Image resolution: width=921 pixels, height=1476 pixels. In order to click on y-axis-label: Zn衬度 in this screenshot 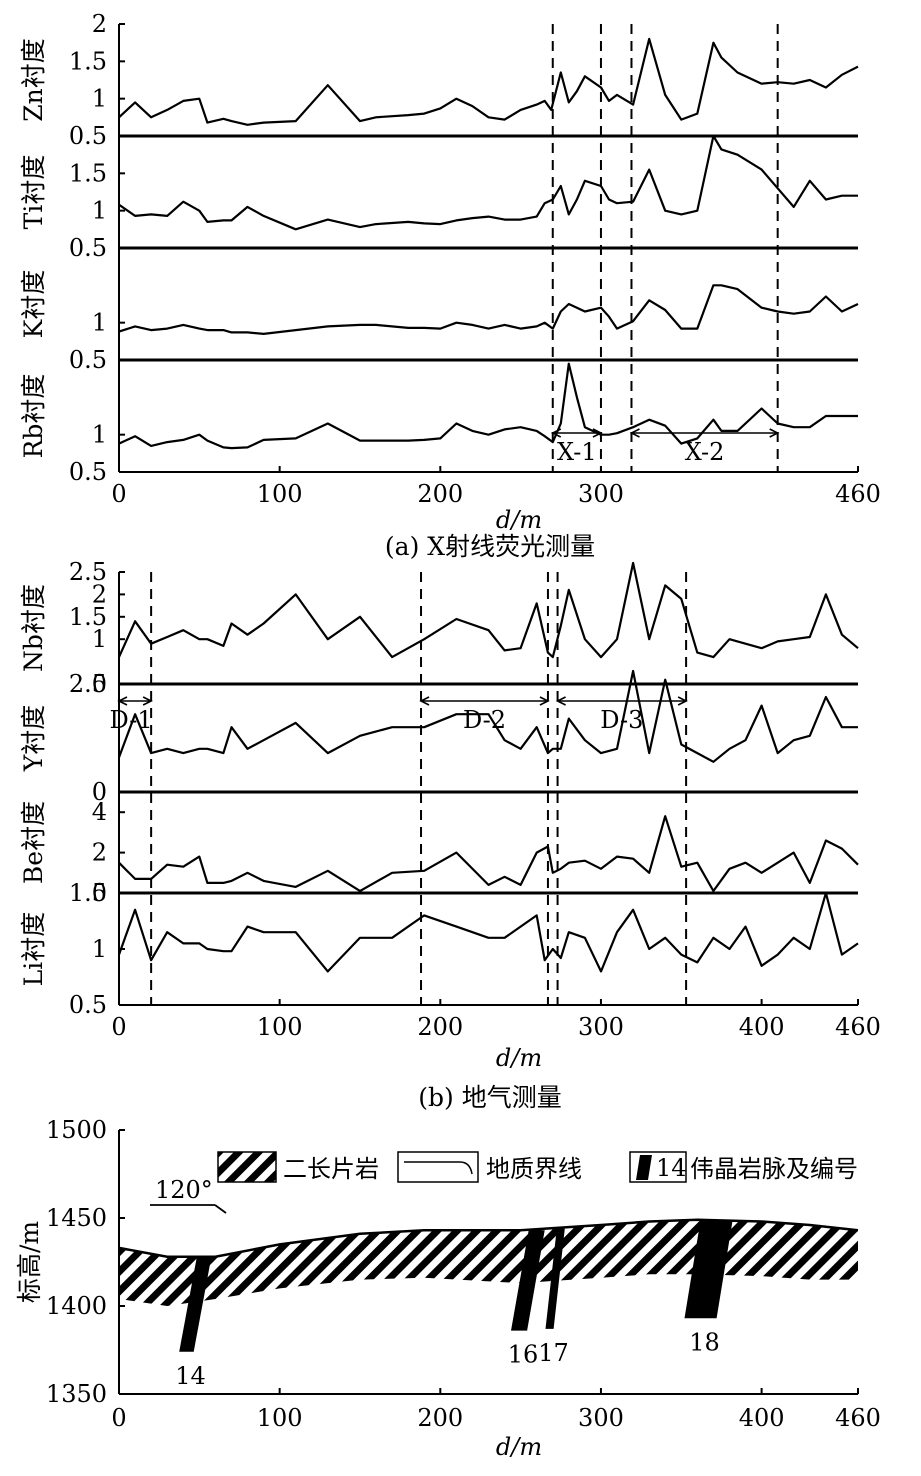, I will do `click(33, 79)`.